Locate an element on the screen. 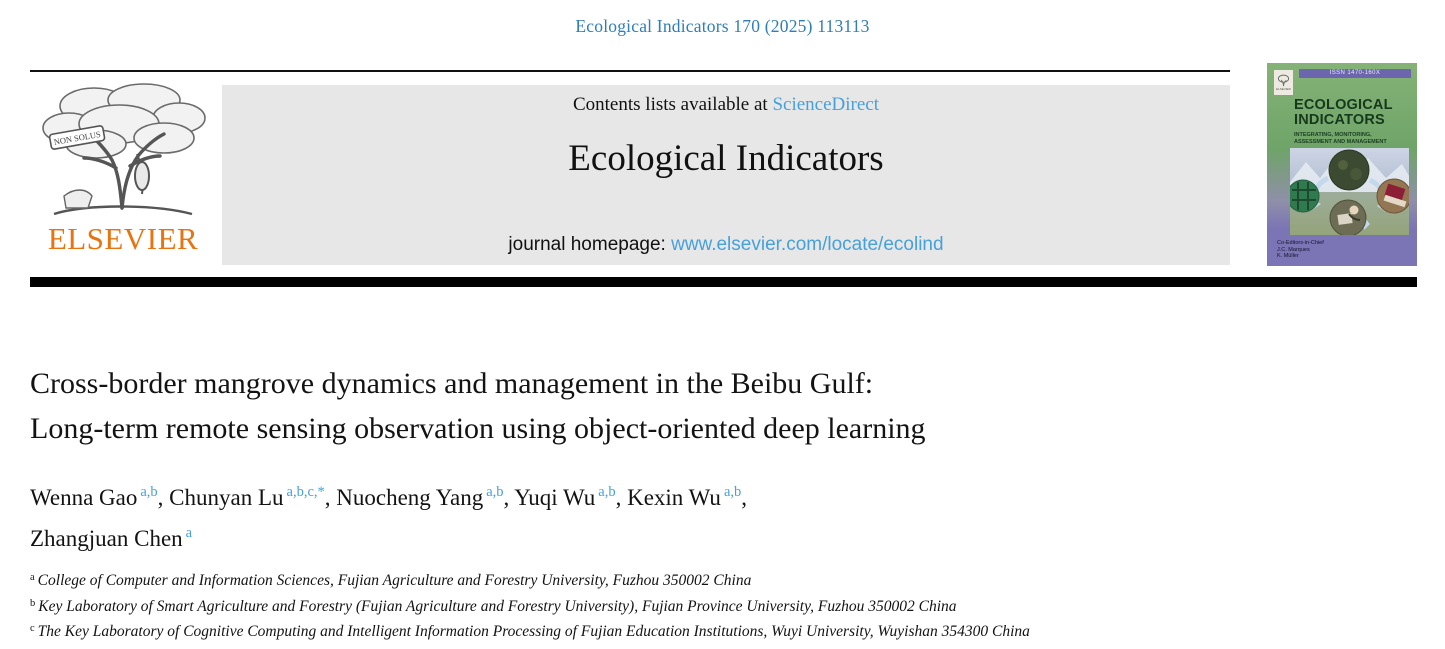 The image size is (1445, 649). journal-citation-link: Ecological Indicators 170 (2025) 113113 is located at coordinates (722, 26).